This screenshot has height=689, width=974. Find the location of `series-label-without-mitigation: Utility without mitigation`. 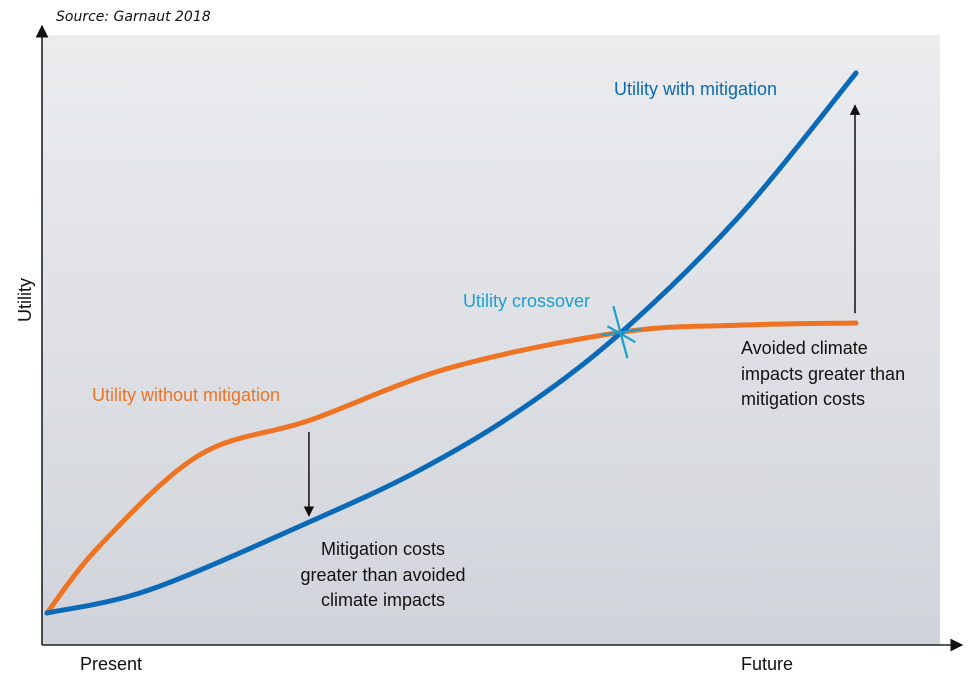

series-label-without-mitigation: Utility without mitigation is located at coordinates (186, 395).